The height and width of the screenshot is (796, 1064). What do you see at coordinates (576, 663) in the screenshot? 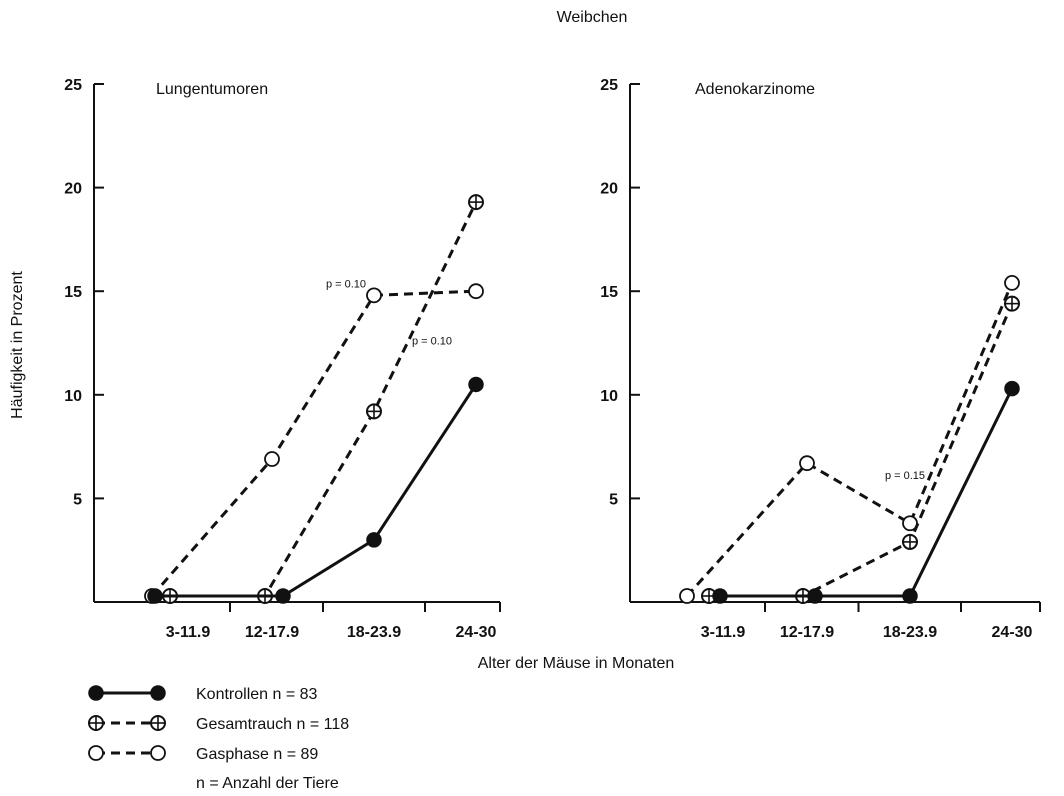
I see `x-axis-label: Alter der Mäuse in Monaten` at bounding box center [576, 663].